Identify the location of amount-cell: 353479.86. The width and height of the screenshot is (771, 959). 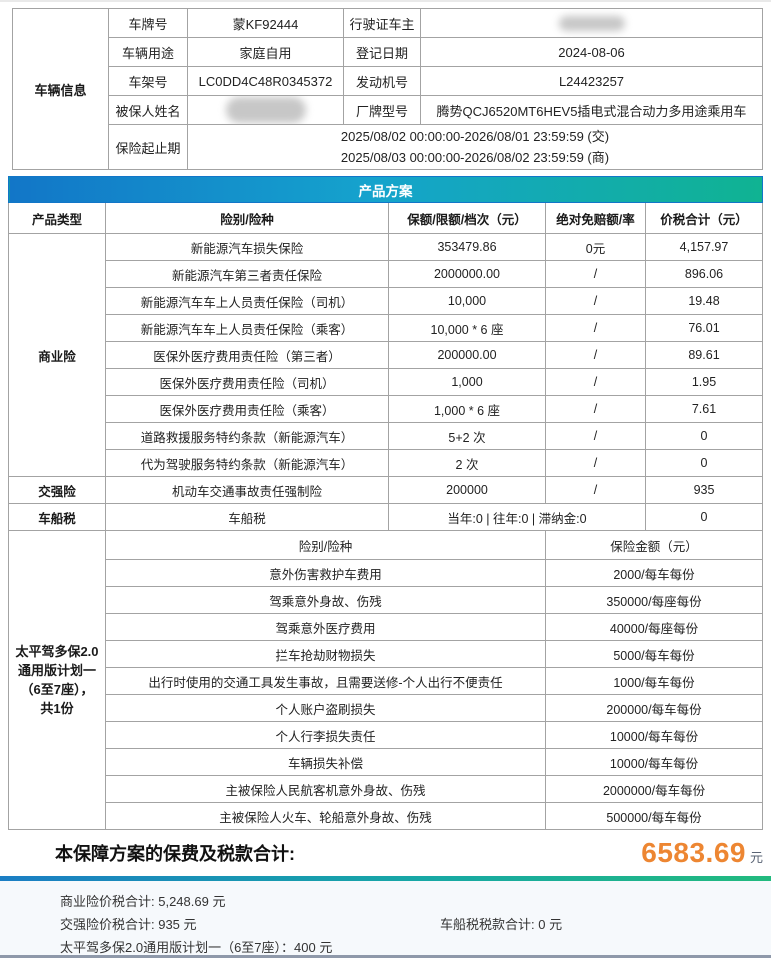
(467, 247).